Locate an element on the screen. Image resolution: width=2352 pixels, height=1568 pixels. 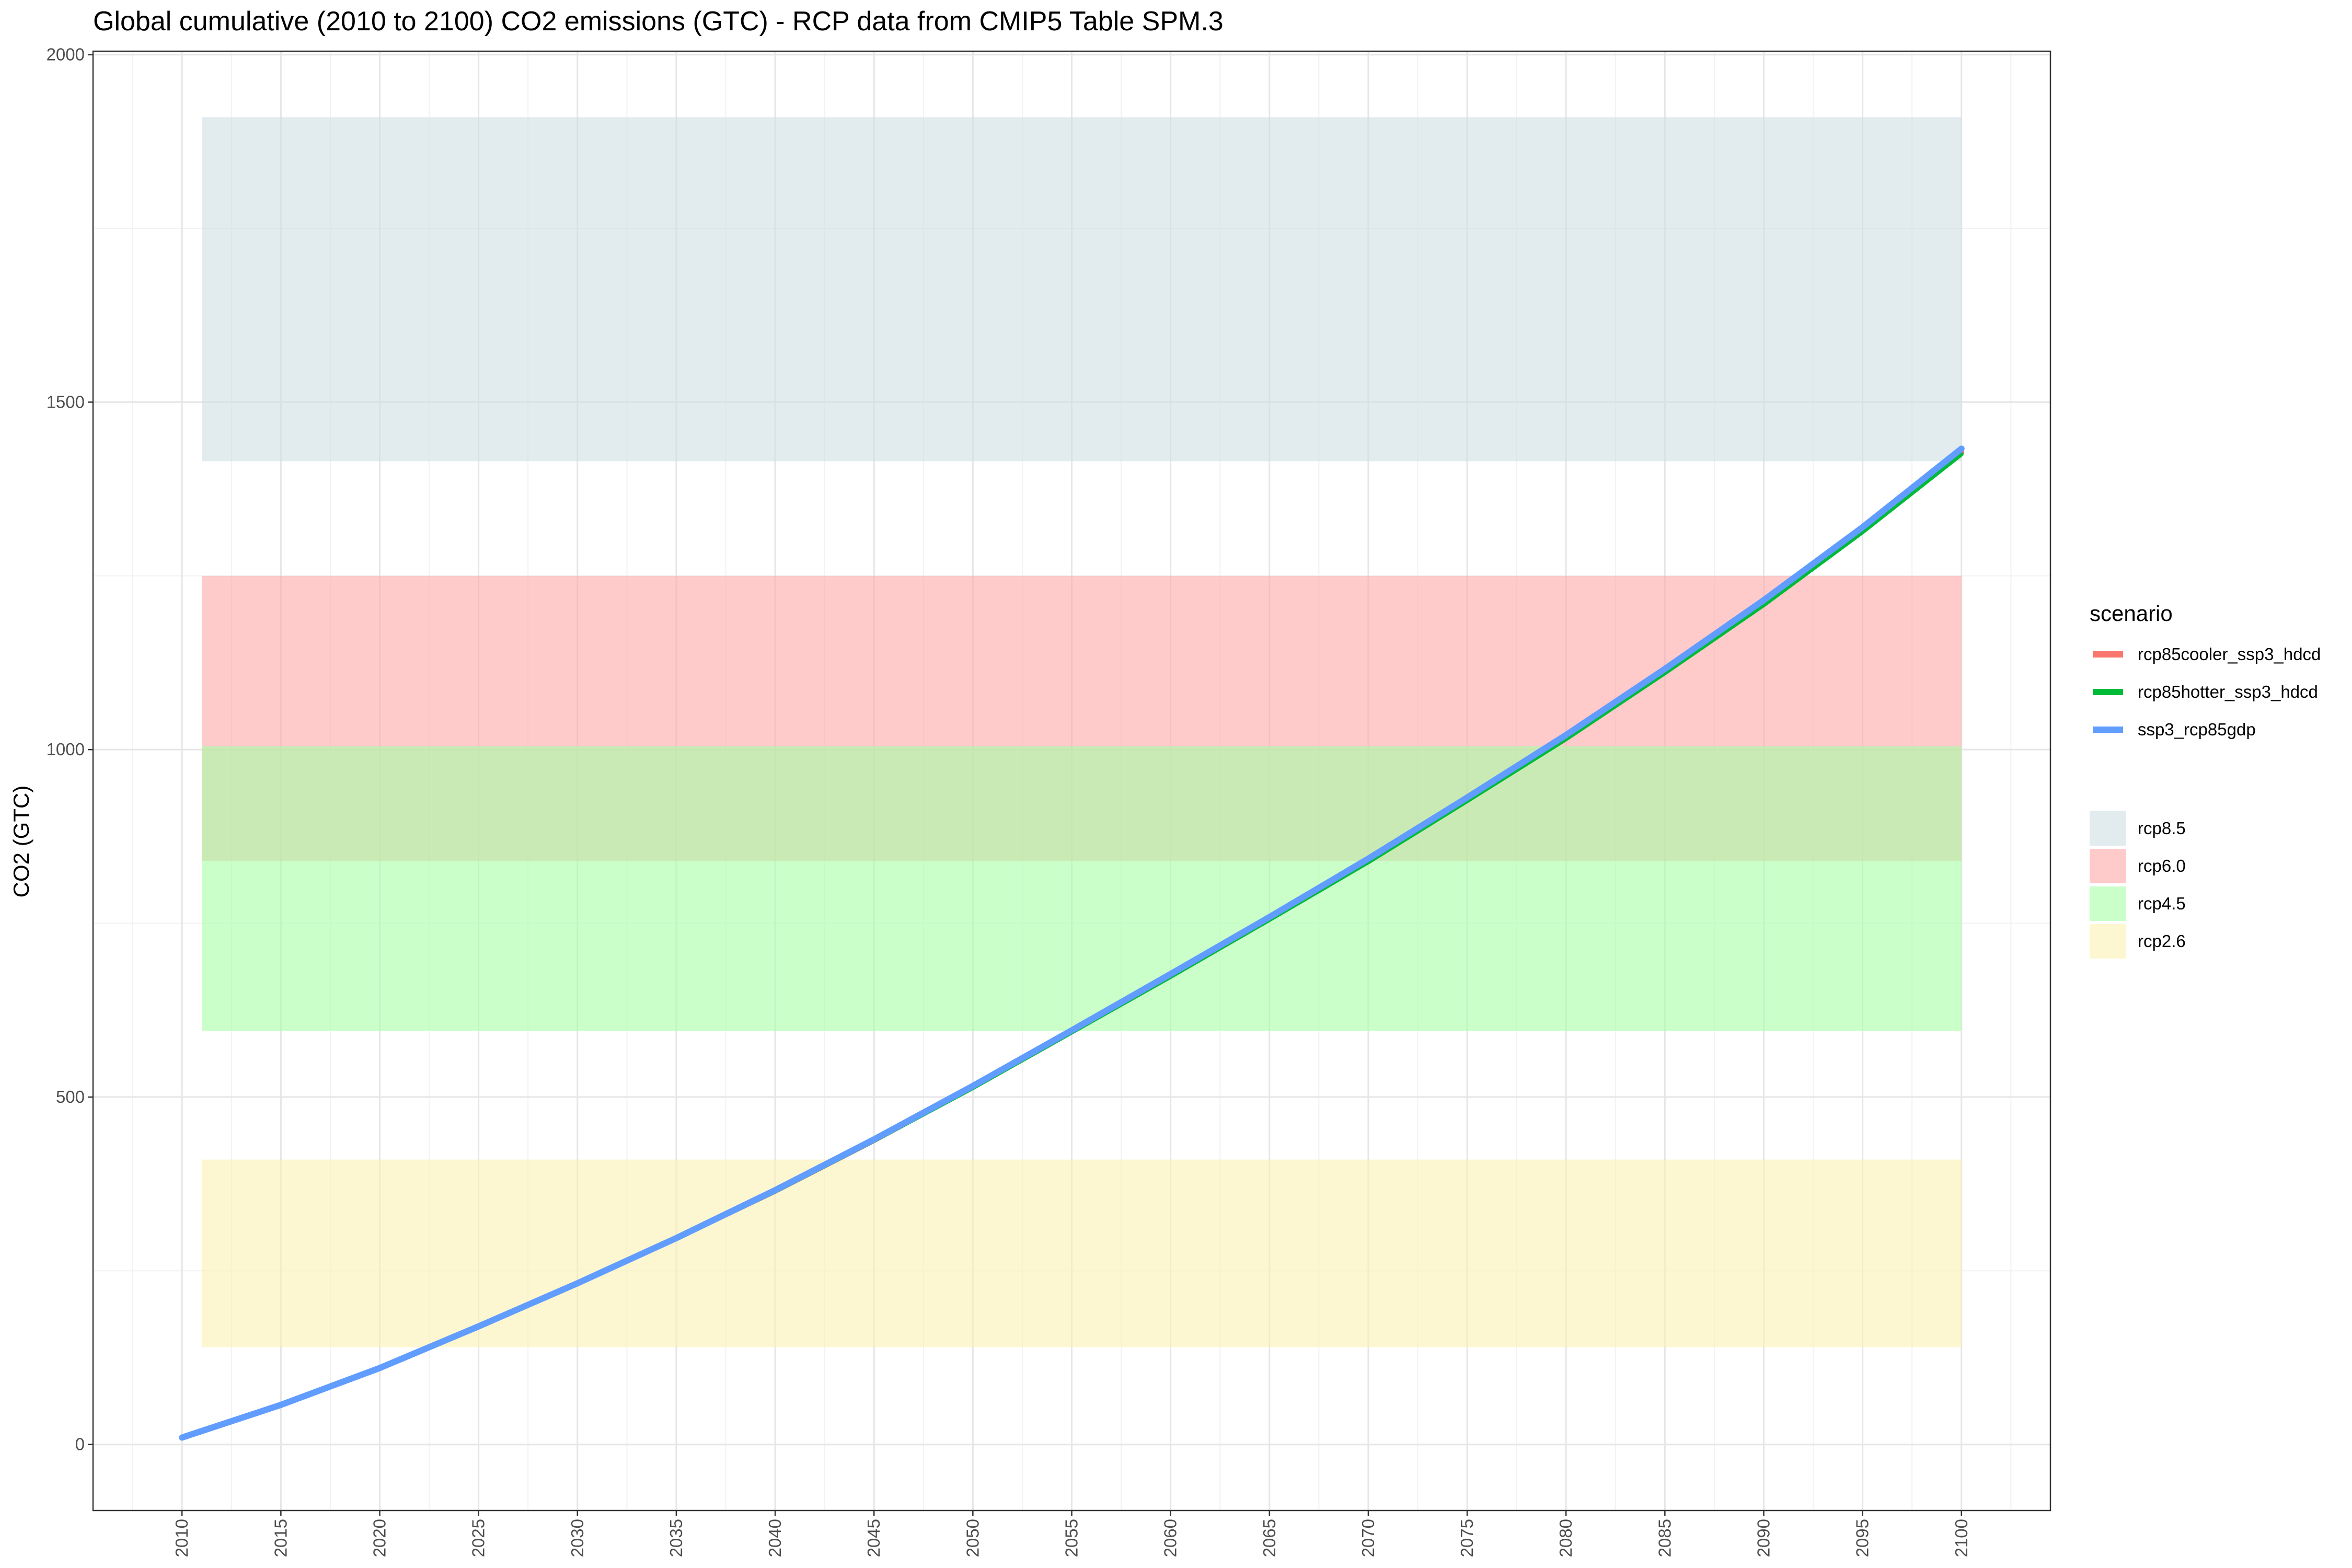
y-tick-label: 1000 is located at coordinates (66, 749).